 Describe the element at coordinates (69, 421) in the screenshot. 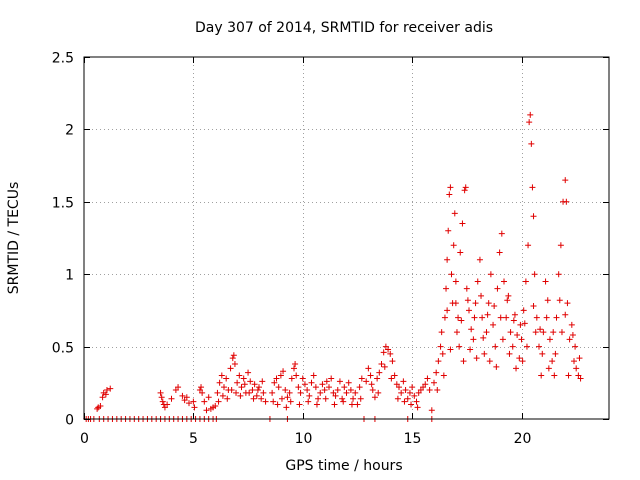

I see `y-tick-label: 0` at that location.